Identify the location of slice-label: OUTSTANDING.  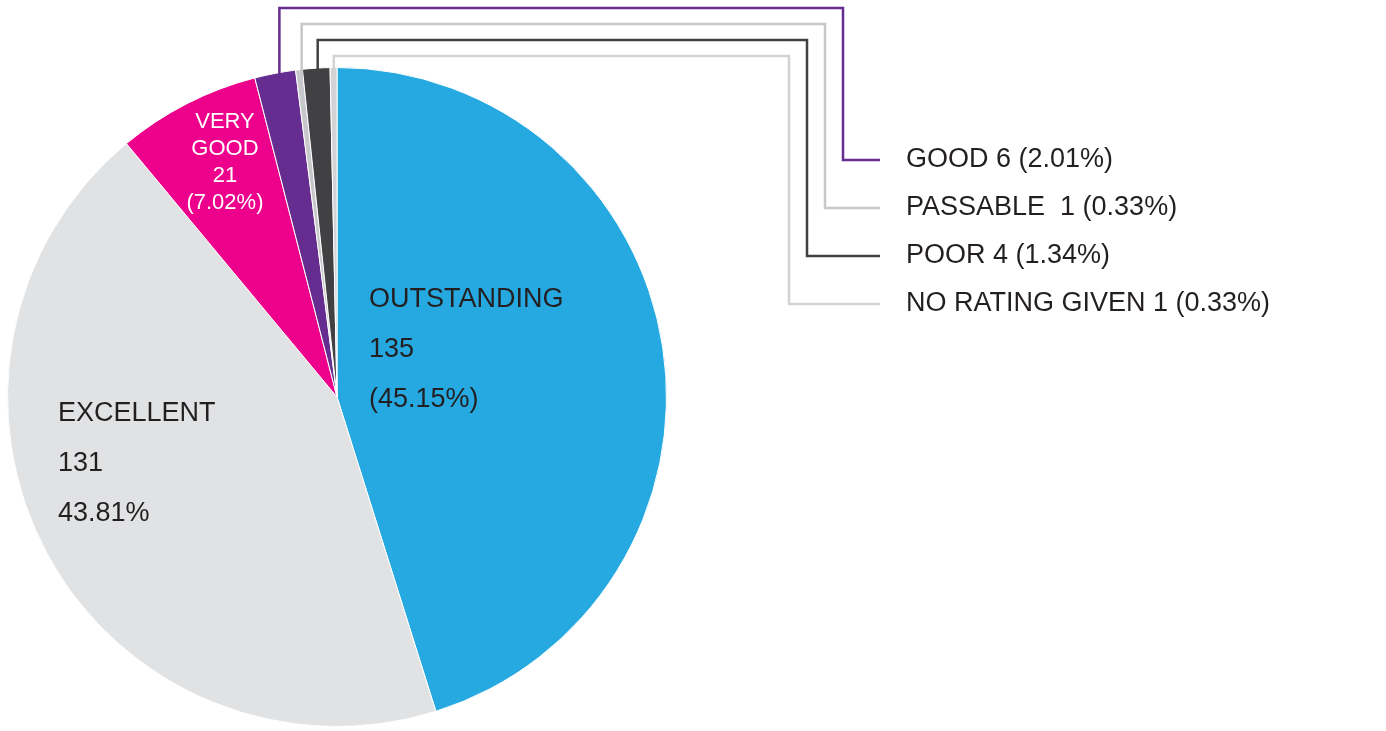
(466, 297).